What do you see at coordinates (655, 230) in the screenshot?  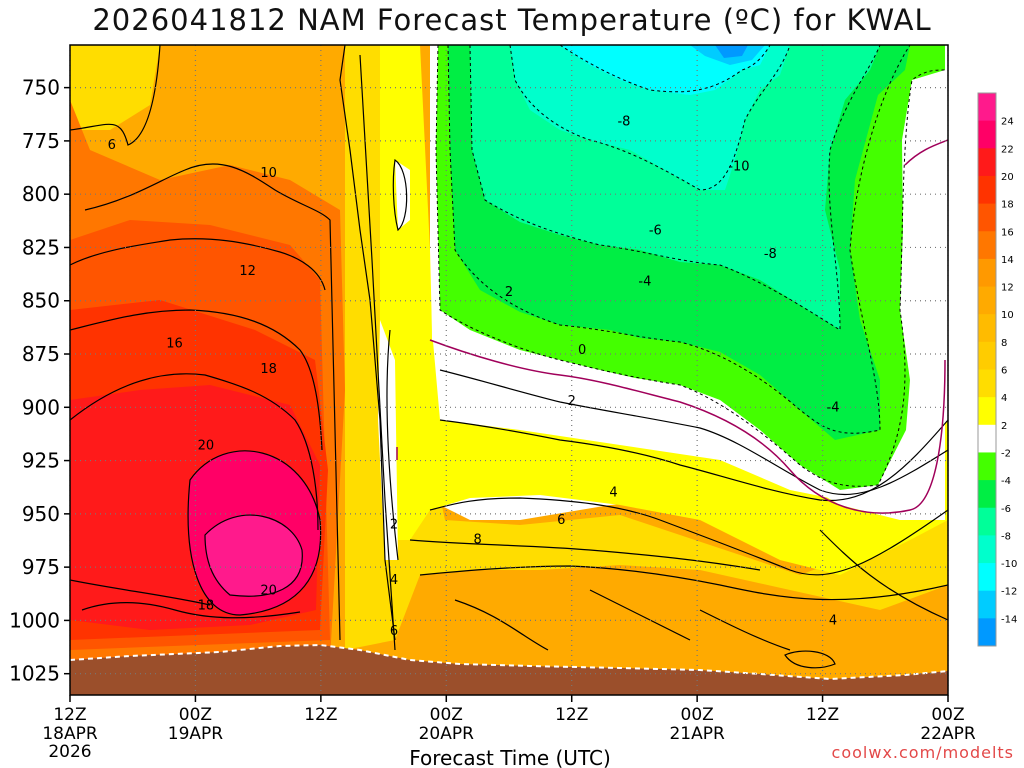 I see `contour-label-18: -6` at bounding box center [655, 230].